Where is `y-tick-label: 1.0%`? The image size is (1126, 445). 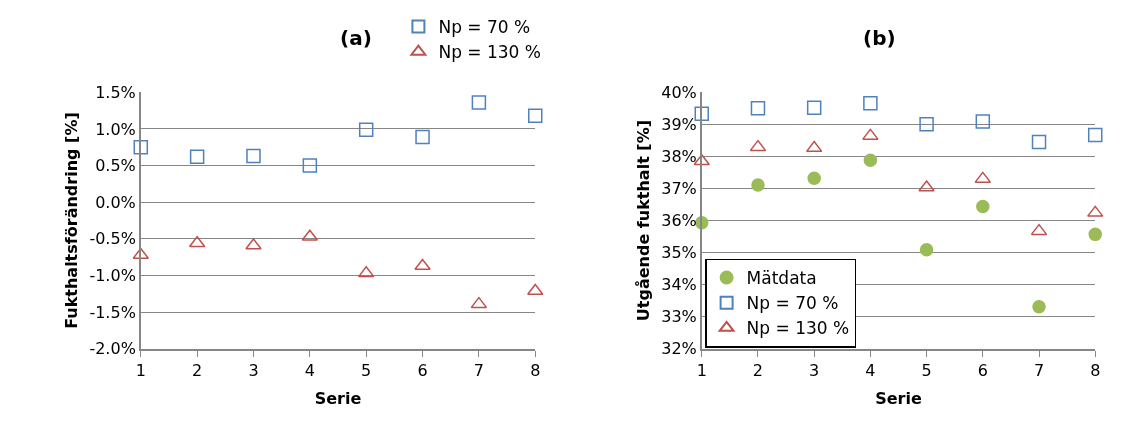 y-tick-label: 1.0% is located at coordinates (115, 129).